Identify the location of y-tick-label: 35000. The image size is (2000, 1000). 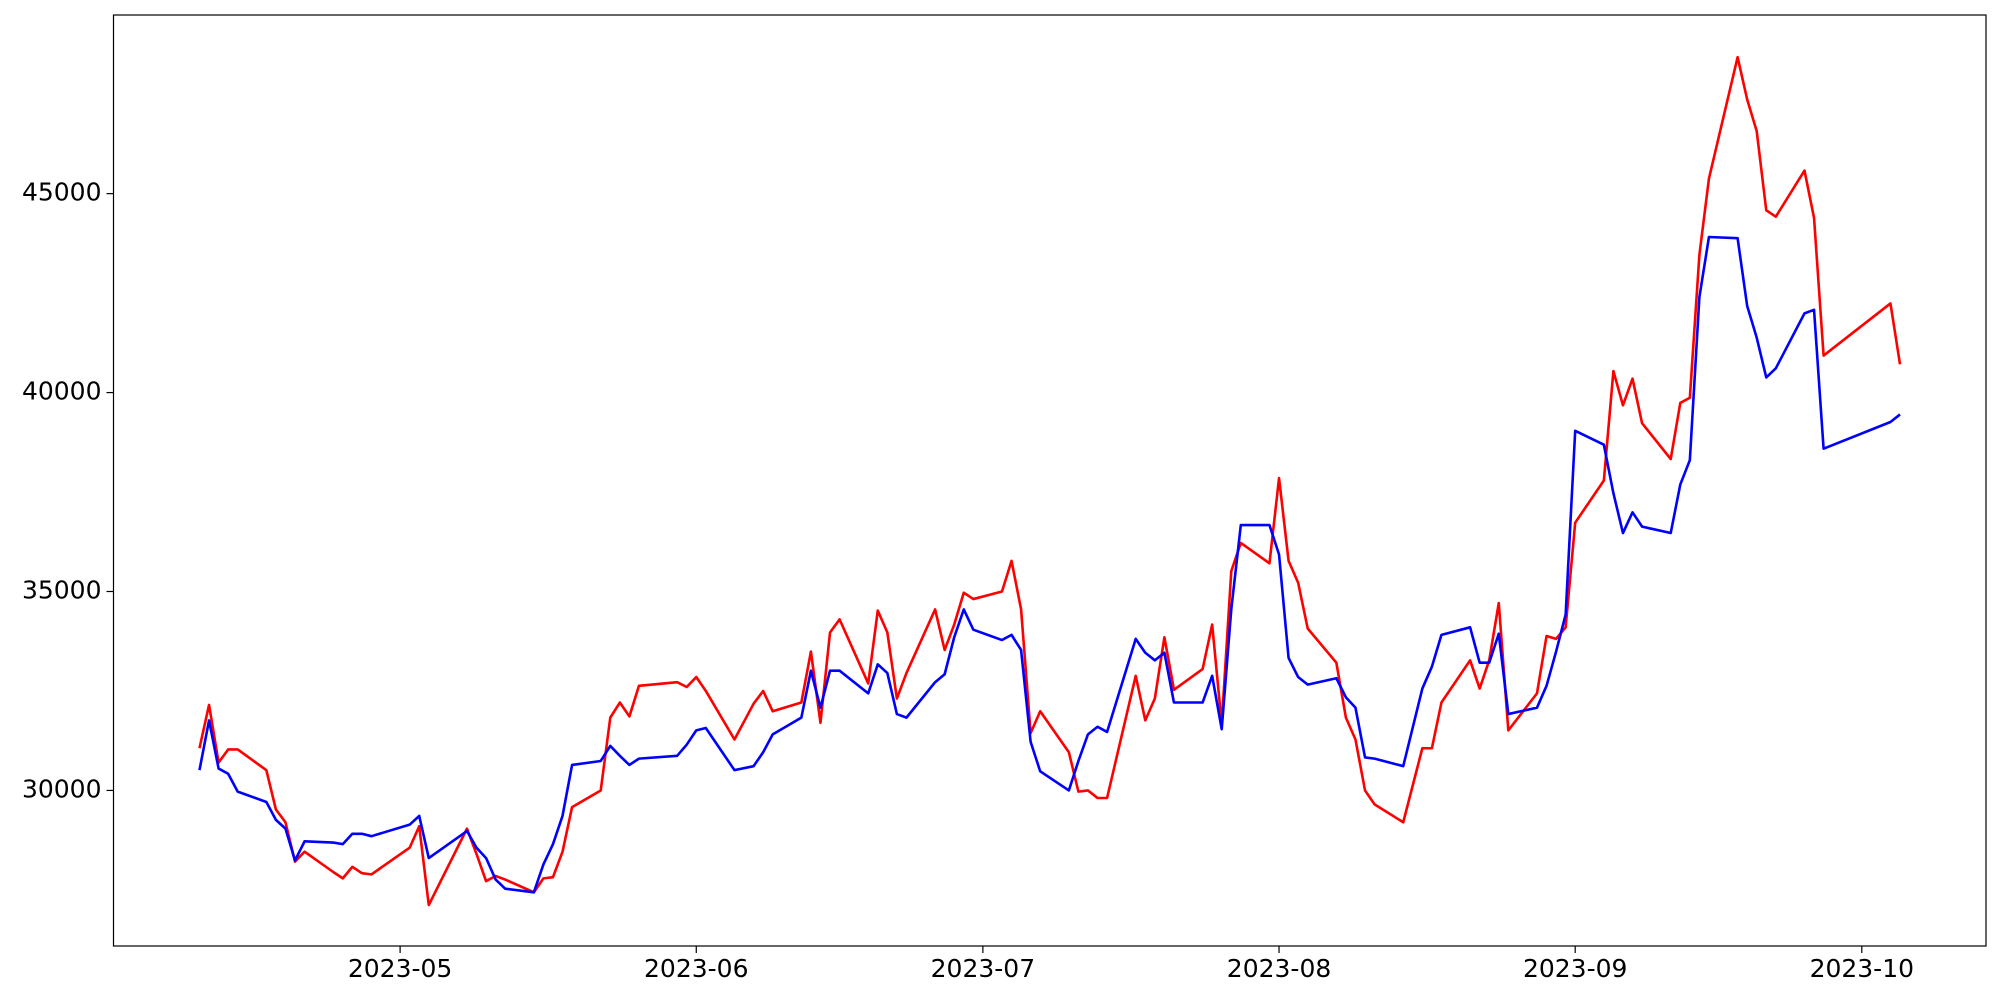
(62, 590).